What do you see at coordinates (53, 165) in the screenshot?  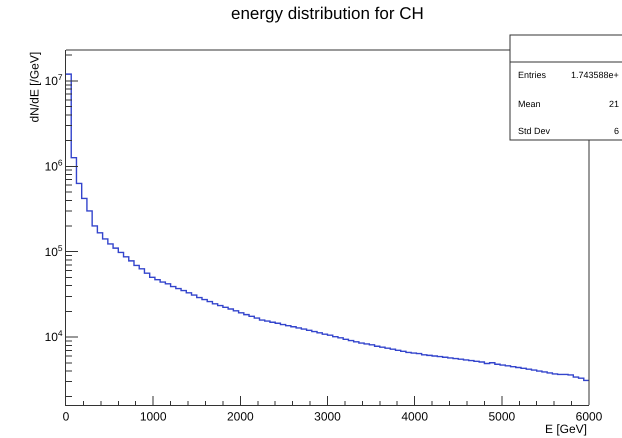 I see `y-tick-label: 10$^{6}$` at bounding box center [53, 165].